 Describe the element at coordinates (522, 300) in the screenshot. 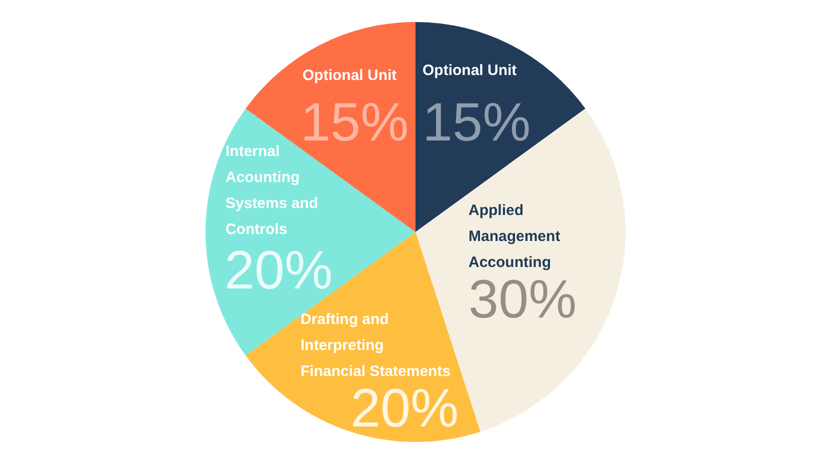

I see `data-label: 30%` at that location.